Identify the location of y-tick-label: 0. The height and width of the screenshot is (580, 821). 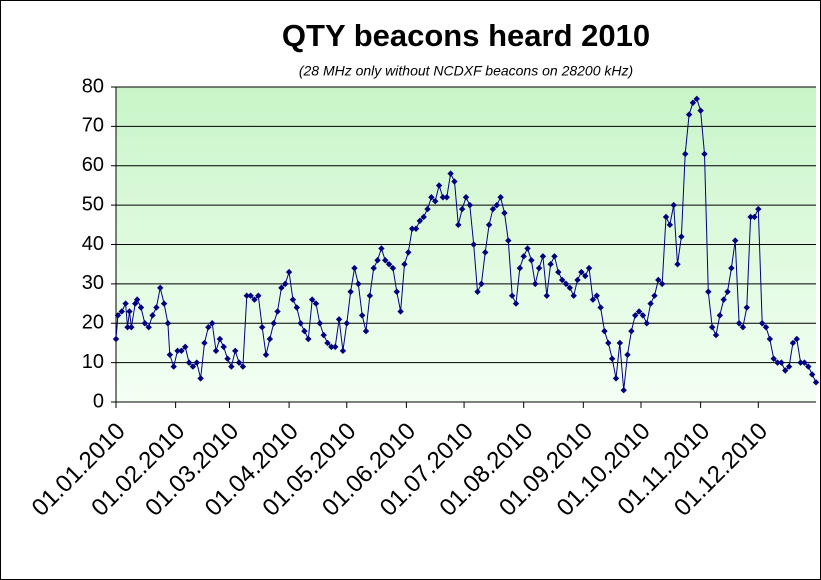
(98, 401).